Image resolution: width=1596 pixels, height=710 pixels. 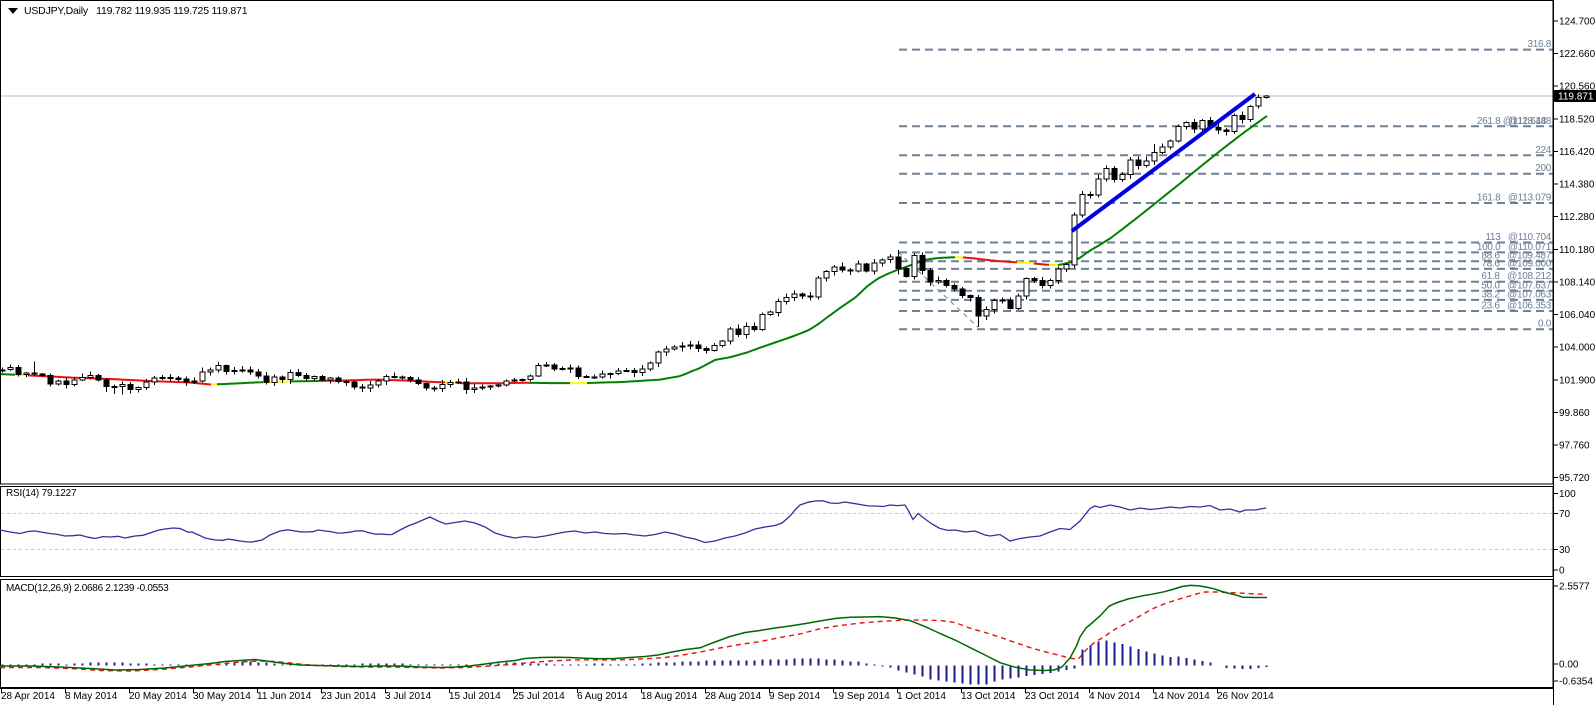 What do you see at coordinates (1577, 315) in the screenshot?
I see `svg-text: 106.040` at bounding box center [1577, 315].